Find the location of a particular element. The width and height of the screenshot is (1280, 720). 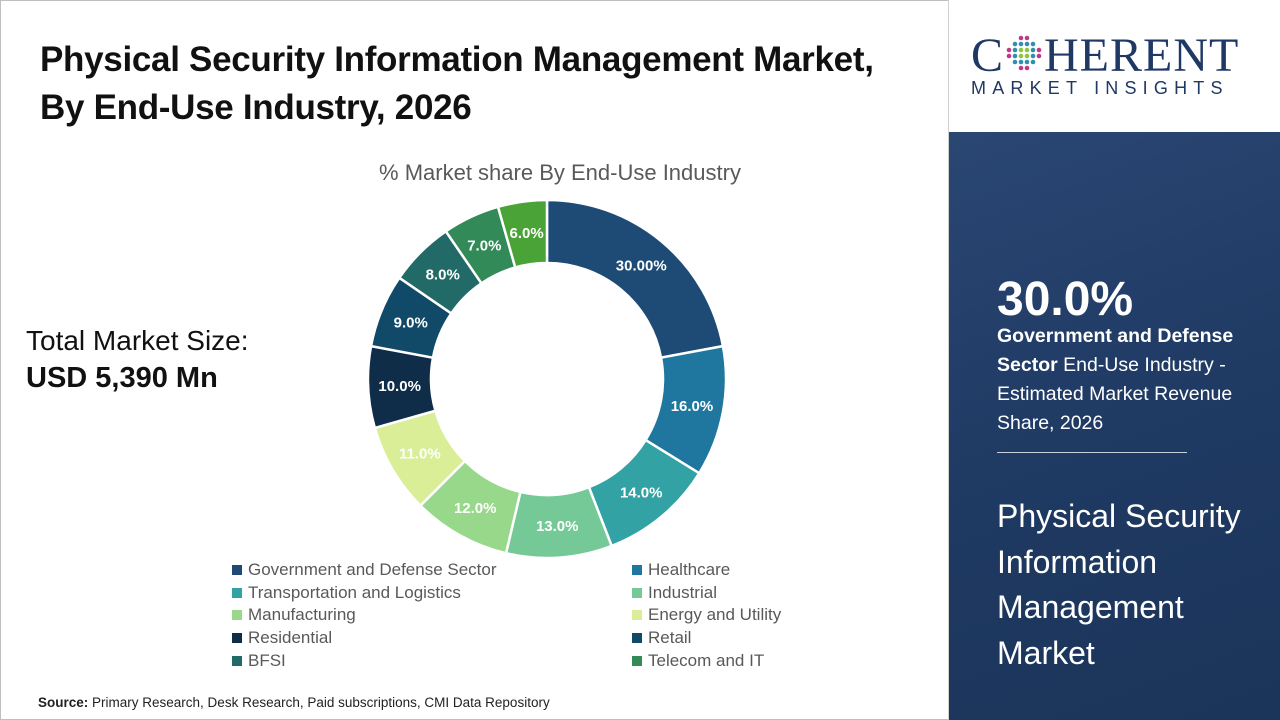

legend-item: Healthcare is located at coordinates (732, 570).